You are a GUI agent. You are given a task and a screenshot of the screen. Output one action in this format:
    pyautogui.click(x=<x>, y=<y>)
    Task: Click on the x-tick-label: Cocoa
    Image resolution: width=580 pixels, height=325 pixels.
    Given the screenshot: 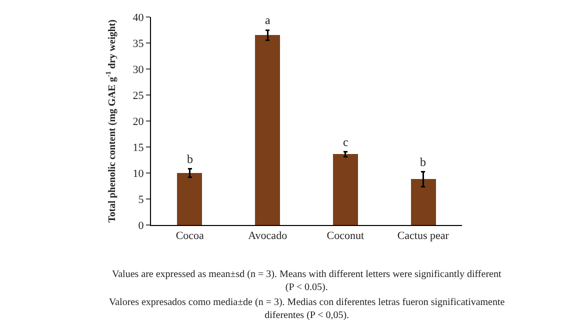 What is the action you would take?
    pyautogui.click(x=190, y=236)
    